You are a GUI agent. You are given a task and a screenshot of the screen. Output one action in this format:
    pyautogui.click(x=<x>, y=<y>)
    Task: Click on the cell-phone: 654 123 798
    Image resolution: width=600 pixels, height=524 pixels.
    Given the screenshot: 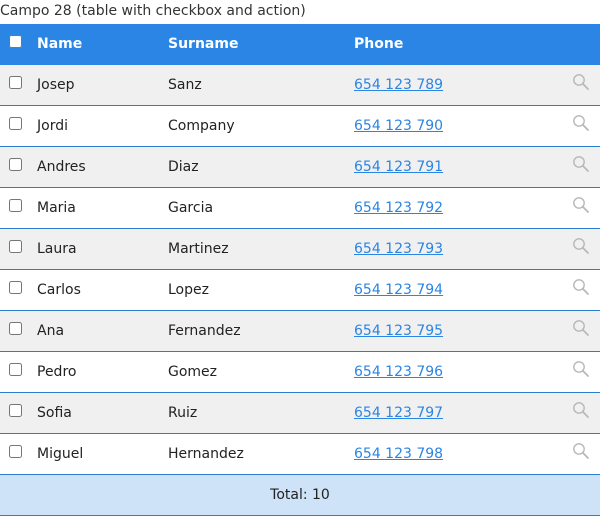 What is the action you would take?
    pyautogui.click(x=398, y=454)
    